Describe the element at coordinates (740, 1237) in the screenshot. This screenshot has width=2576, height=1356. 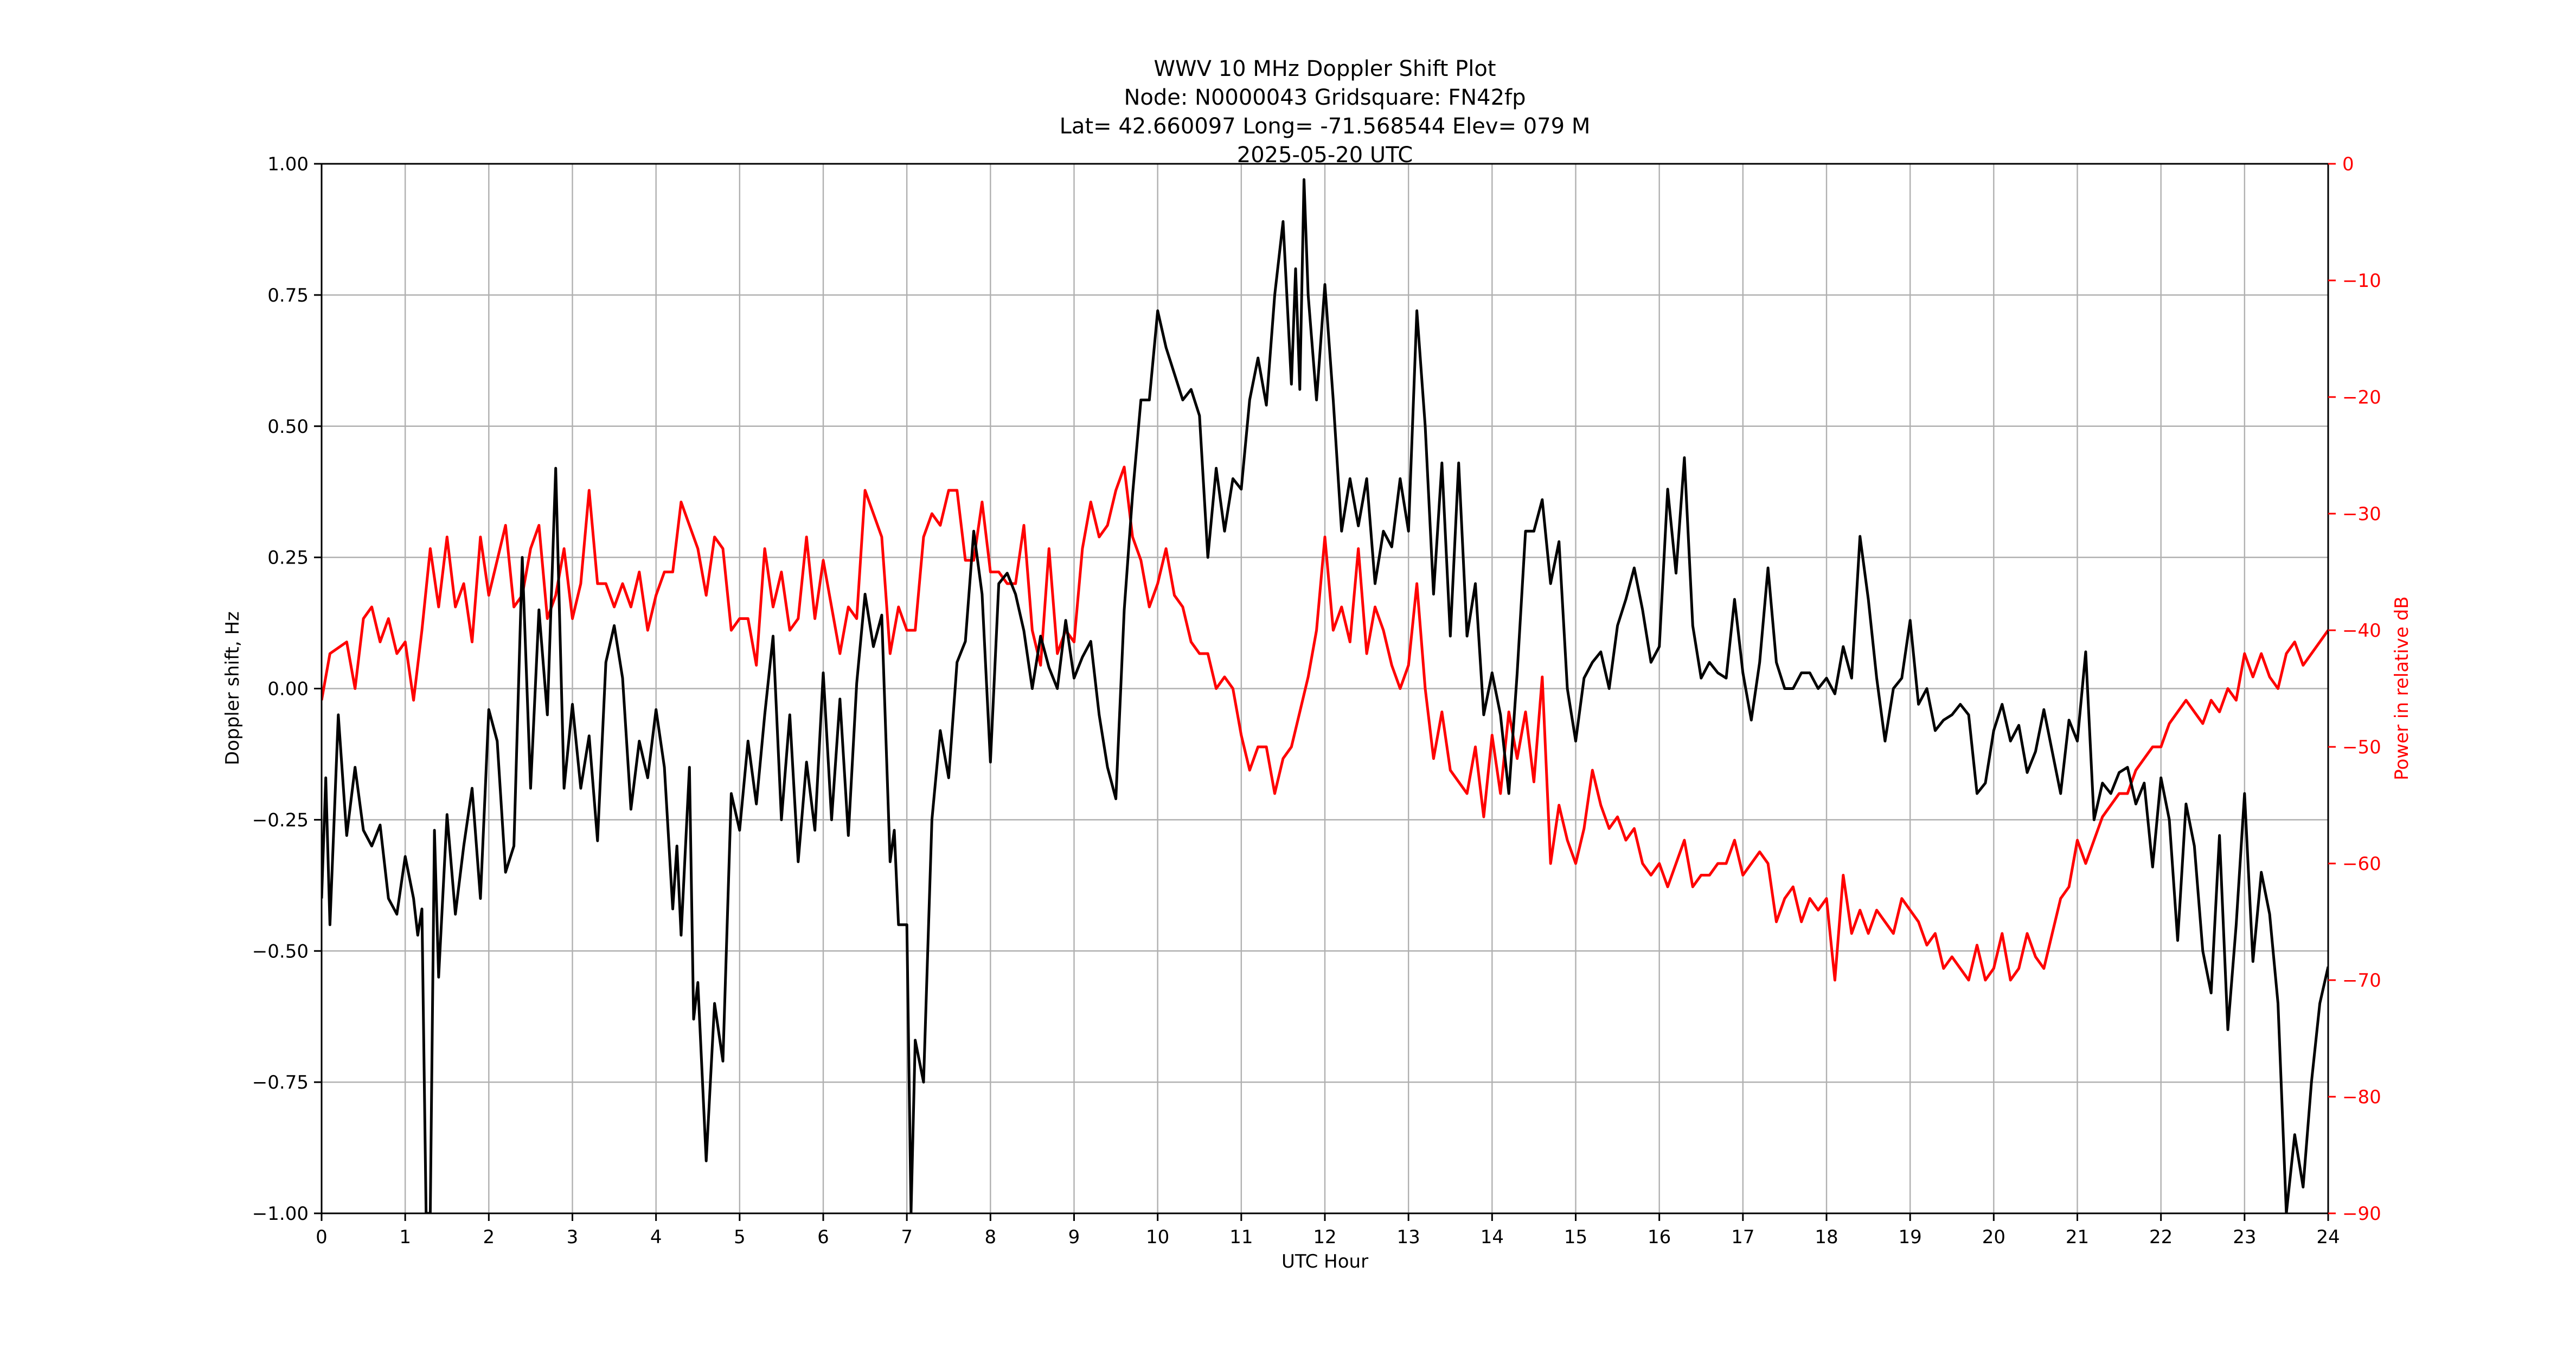
I see `x-tick-label: 5` at that location.